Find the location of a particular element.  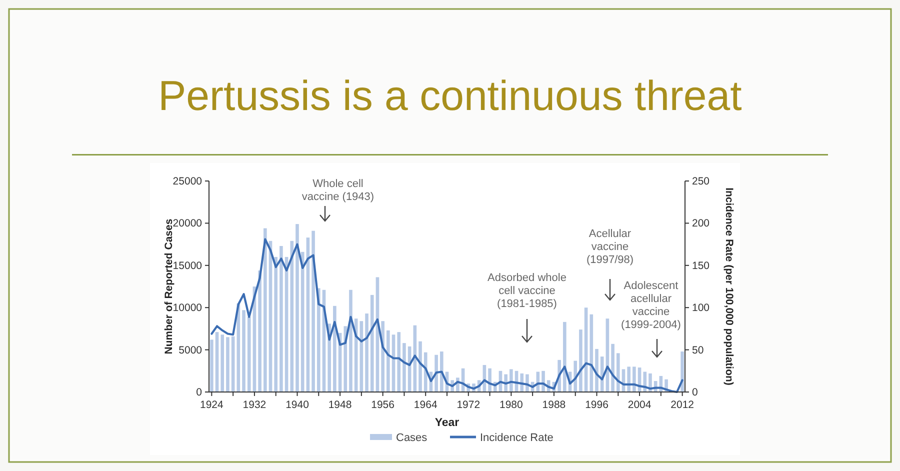

x-tick-label: 1964 is located at coordinates (426, 405).